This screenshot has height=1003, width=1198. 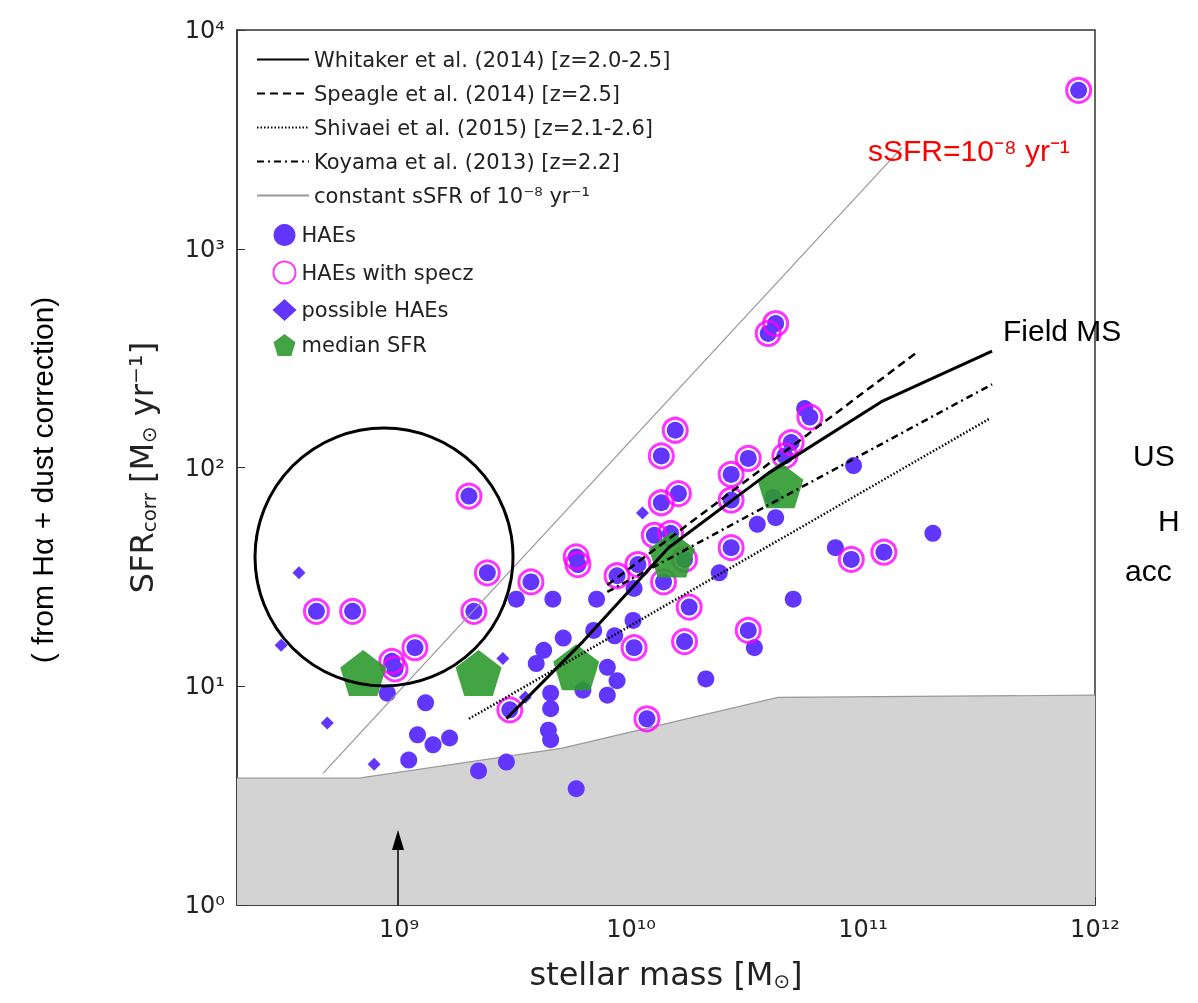 What do you see at coordinates (387, 272) in the screenshot?
I see `legend-label: HAEs with specz` at bounding box center [387, 272].